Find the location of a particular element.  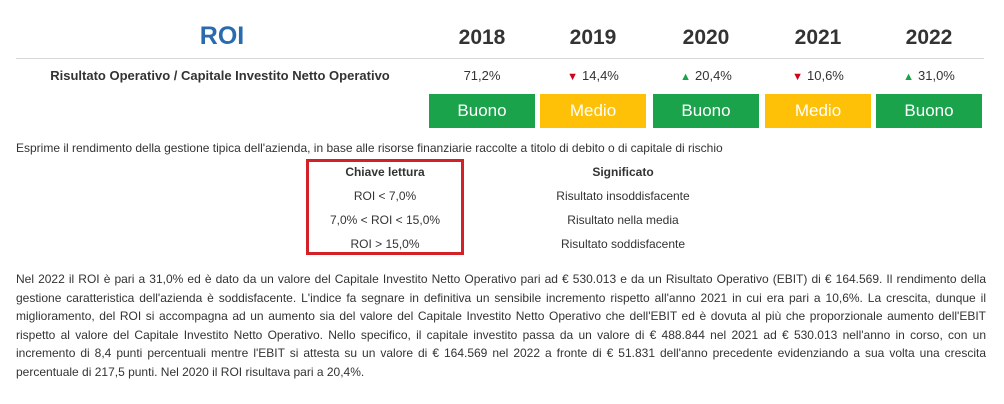

metric-value-2018: 71,2% is located at coordinates (482, 75).